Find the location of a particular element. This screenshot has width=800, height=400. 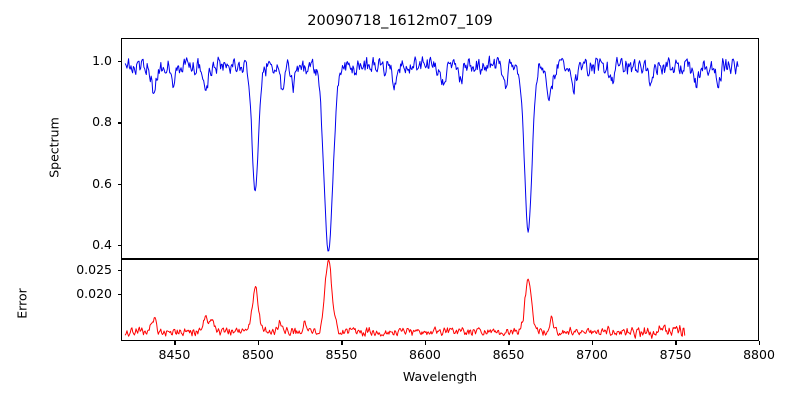

error-plot-area is located at coordinates (405, 299).